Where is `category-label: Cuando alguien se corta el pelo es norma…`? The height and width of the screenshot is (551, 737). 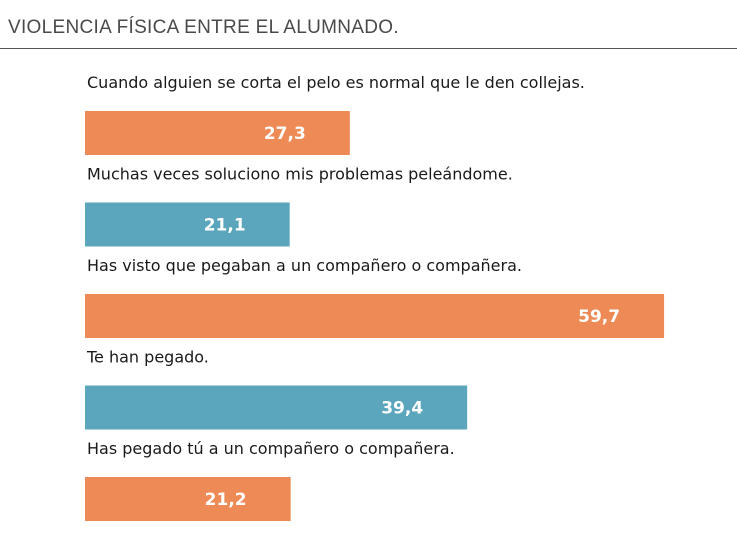 category-label: Cuando alguien se corta el pelo es norma… is located at coordinates (336, 82).